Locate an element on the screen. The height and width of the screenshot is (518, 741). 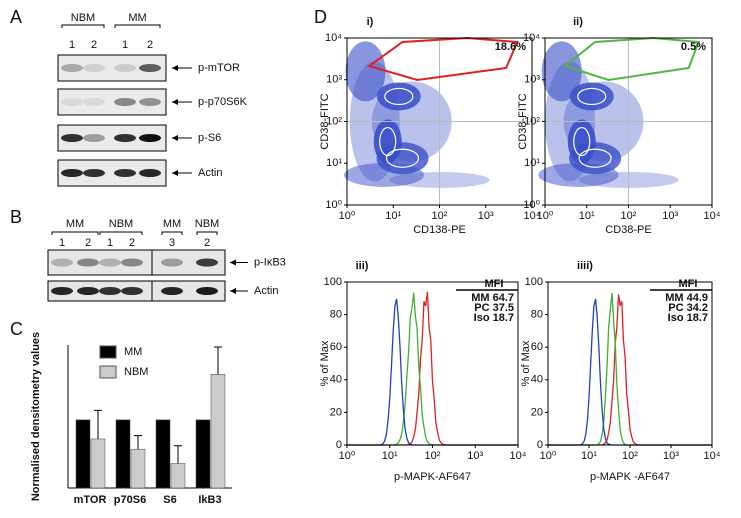
density is located at coordinates (608, 114).